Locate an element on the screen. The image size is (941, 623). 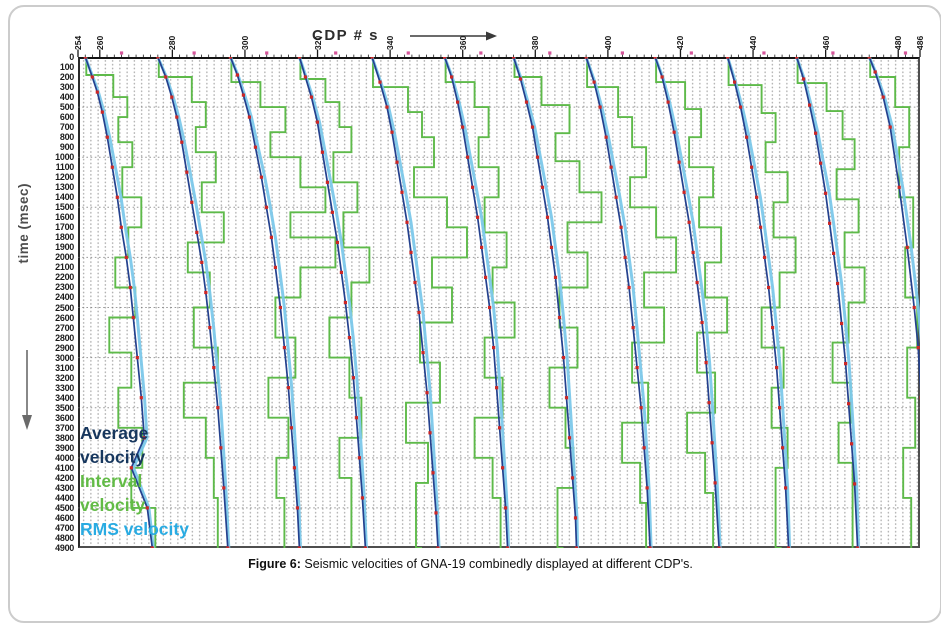
time-tick-label: 3100 is located at coordinates (64, 367).